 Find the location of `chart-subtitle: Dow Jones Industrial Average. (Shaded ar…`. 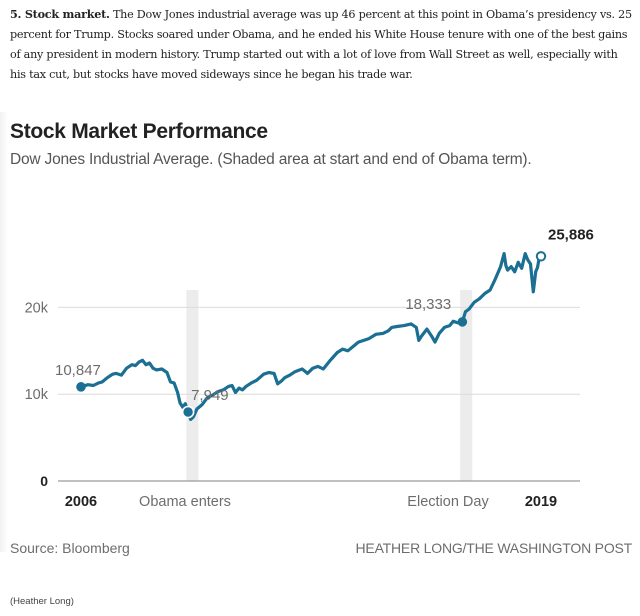

chart-subtitle: Dow Jones Industrial Average. (Shaded ar… is located at coordinates (271, 159).